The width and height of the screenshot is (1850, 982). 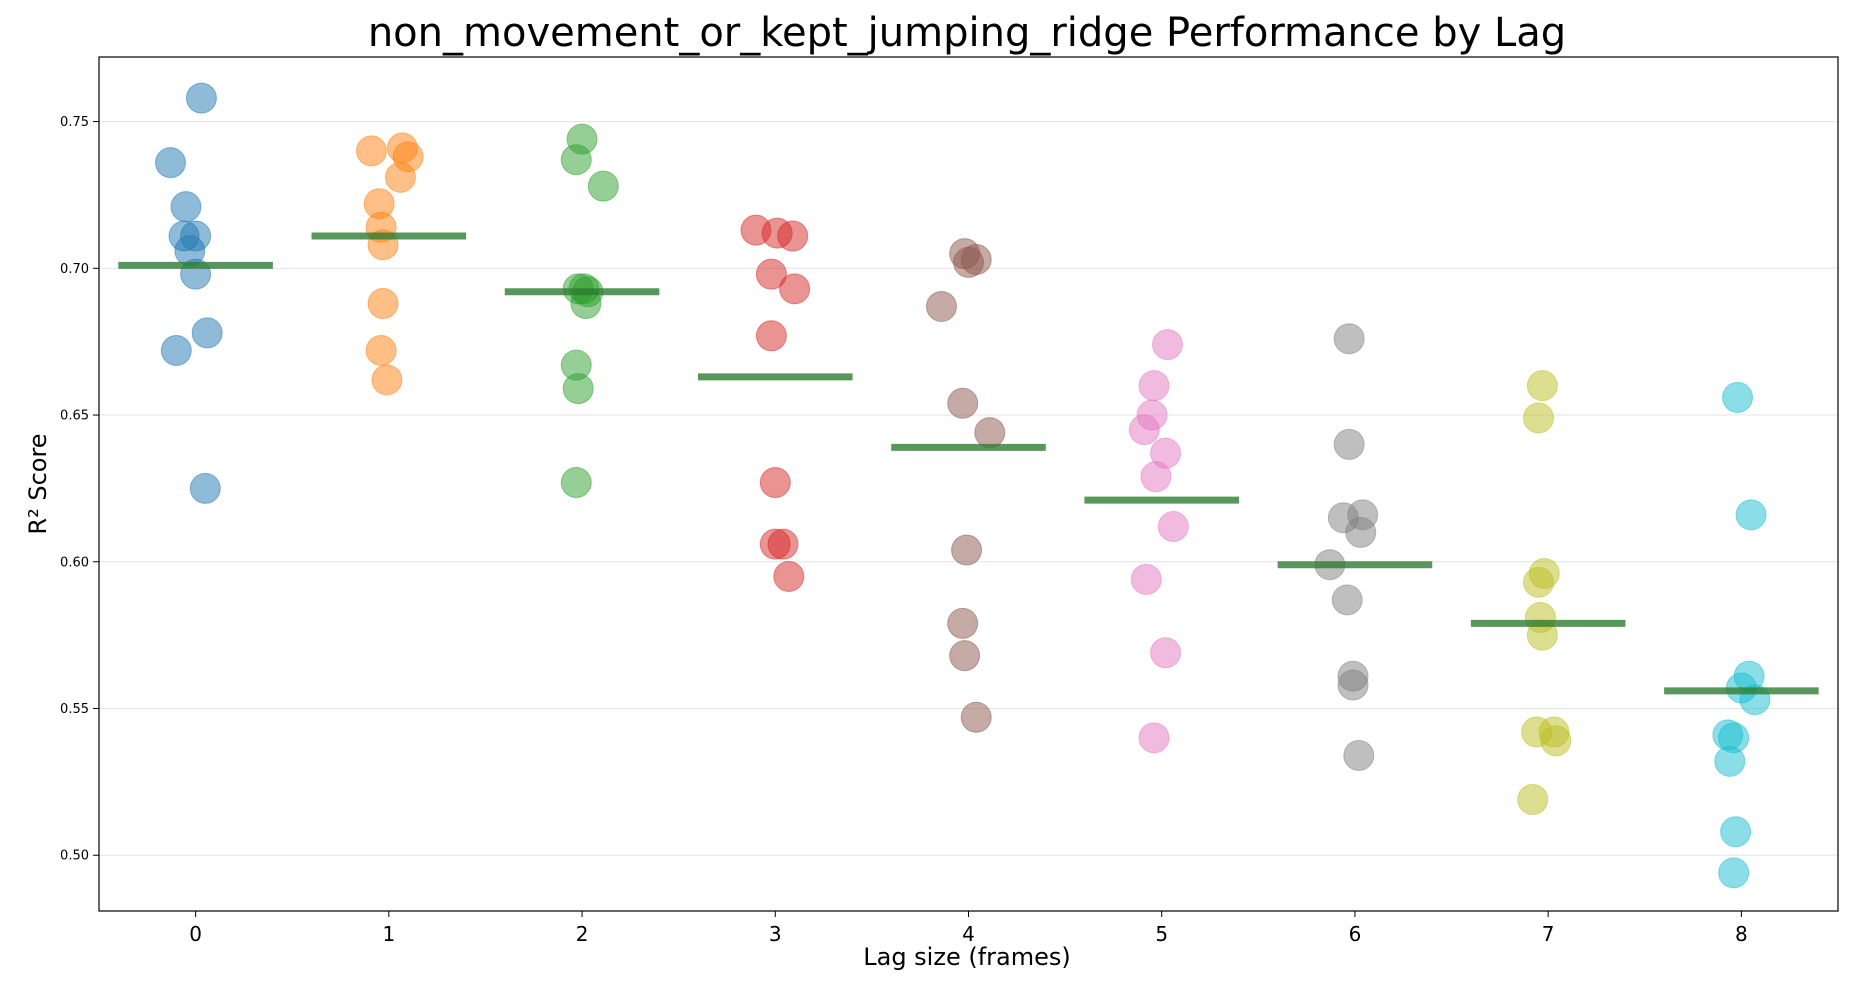 I want to click on x-tick-label: 2, so click(x=582, y=934).